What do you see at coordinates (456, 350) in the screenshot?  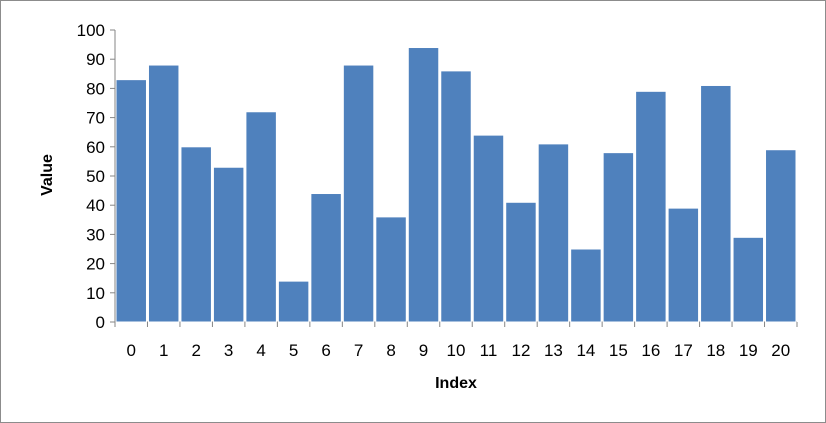 I see `x-tick-label: 10` at bounding box center [456, 350].